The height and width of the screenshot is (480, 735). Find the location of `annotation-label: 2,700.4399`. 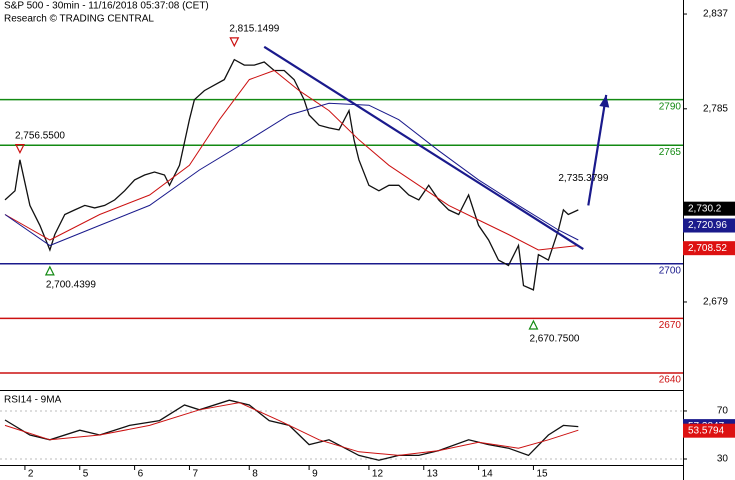

annotation-label: 2,700.4399 is located at coordinates (71, 285).